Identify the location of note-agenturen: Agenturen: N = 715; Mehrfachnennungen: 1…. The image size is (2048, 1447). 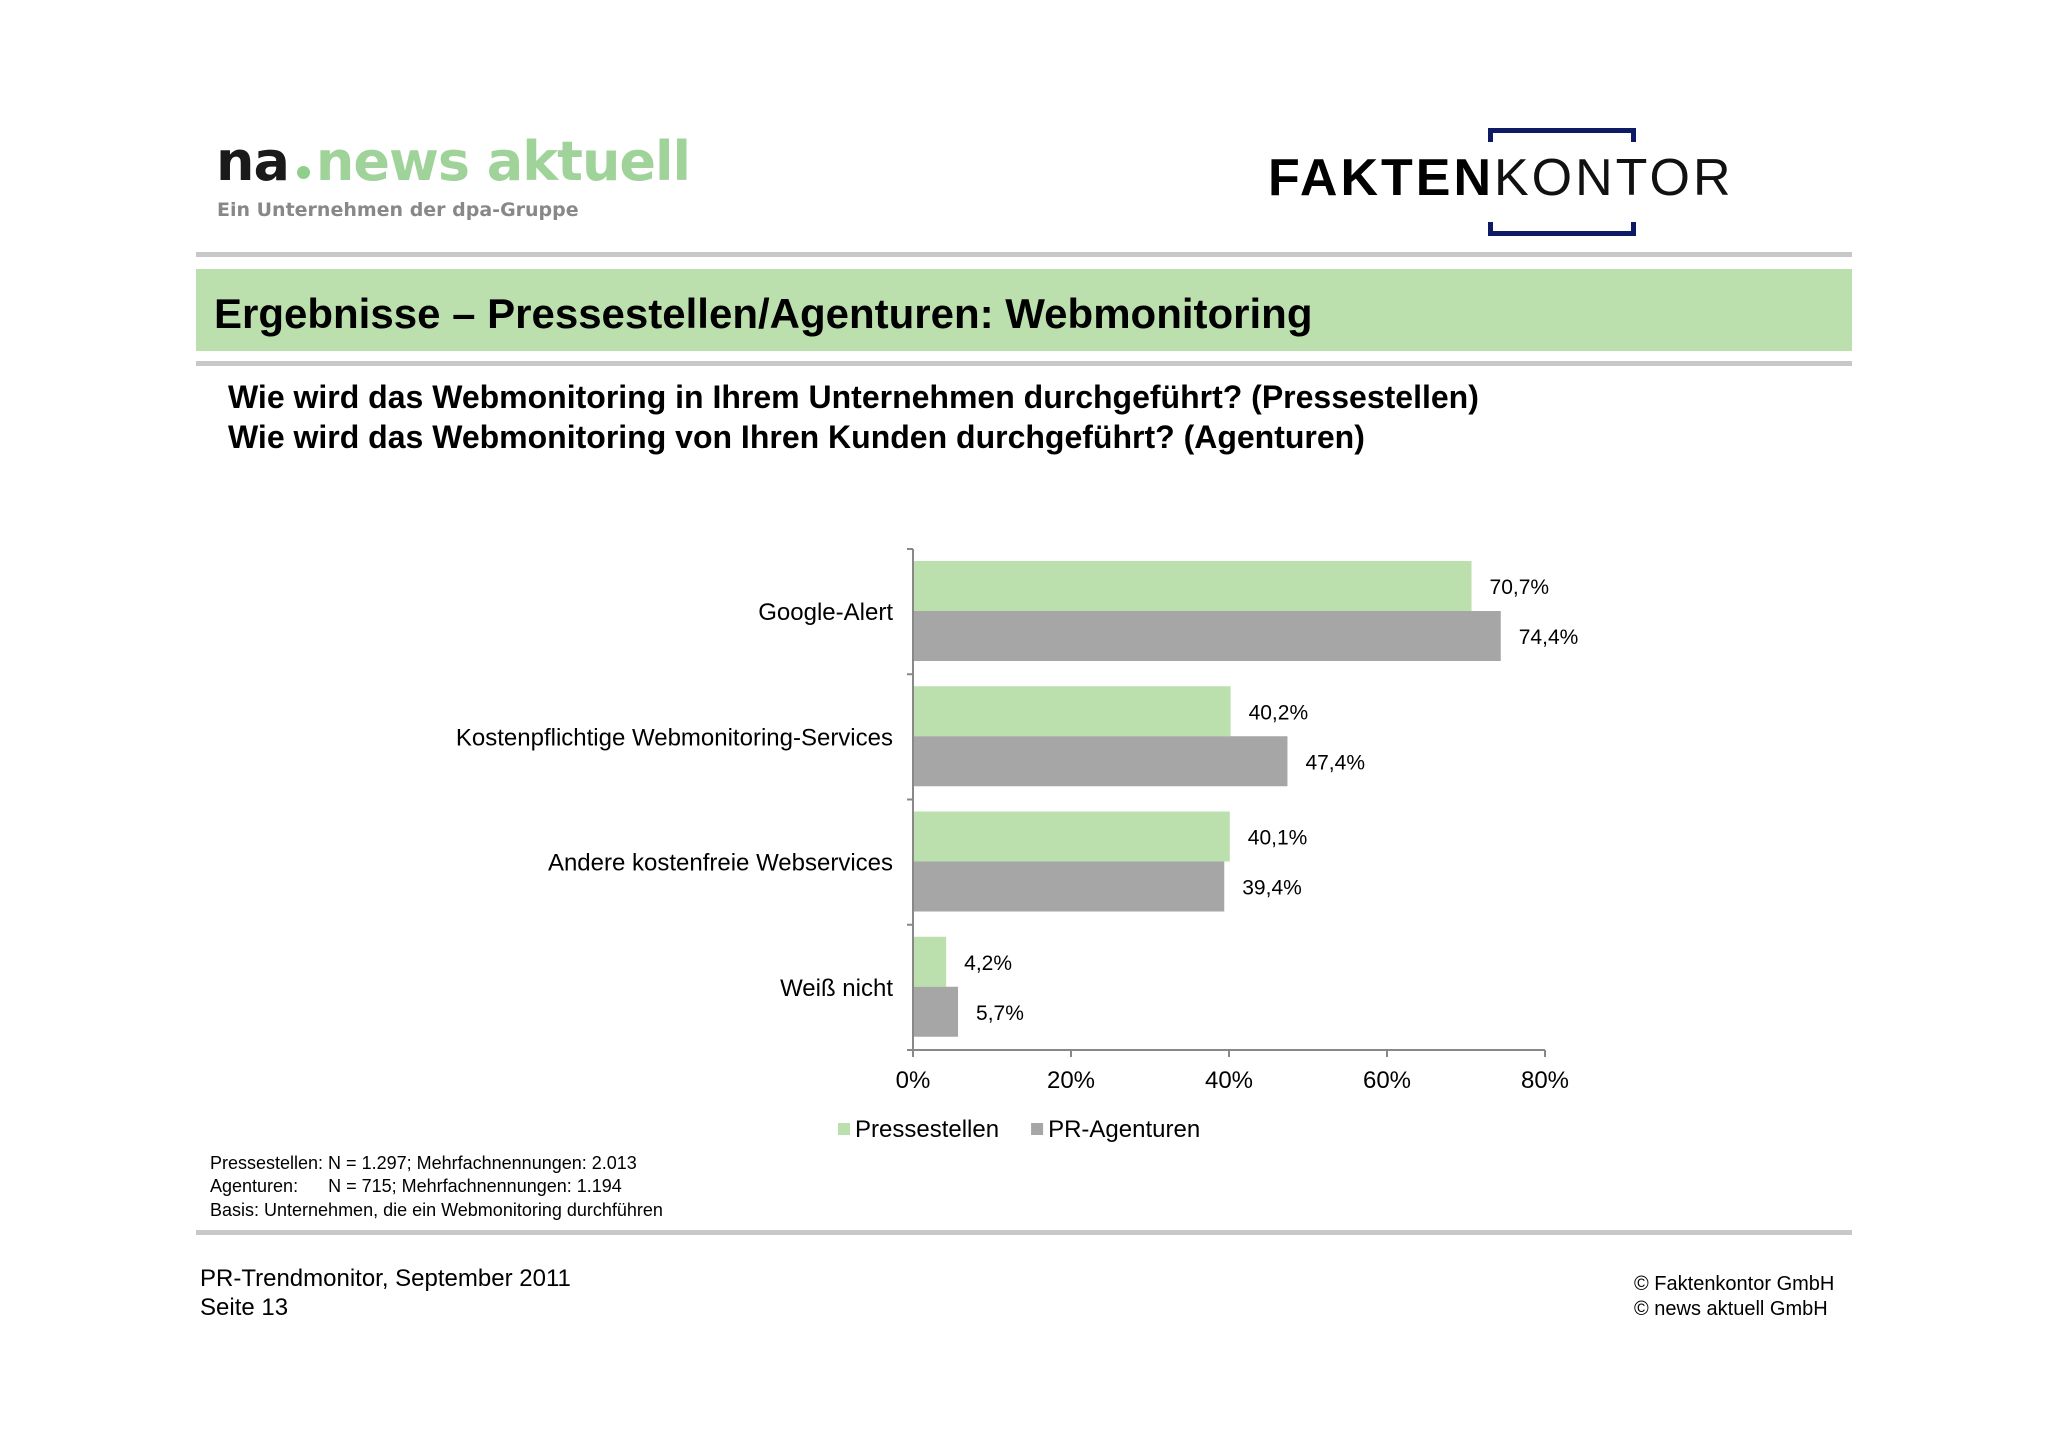
(416, 1186).